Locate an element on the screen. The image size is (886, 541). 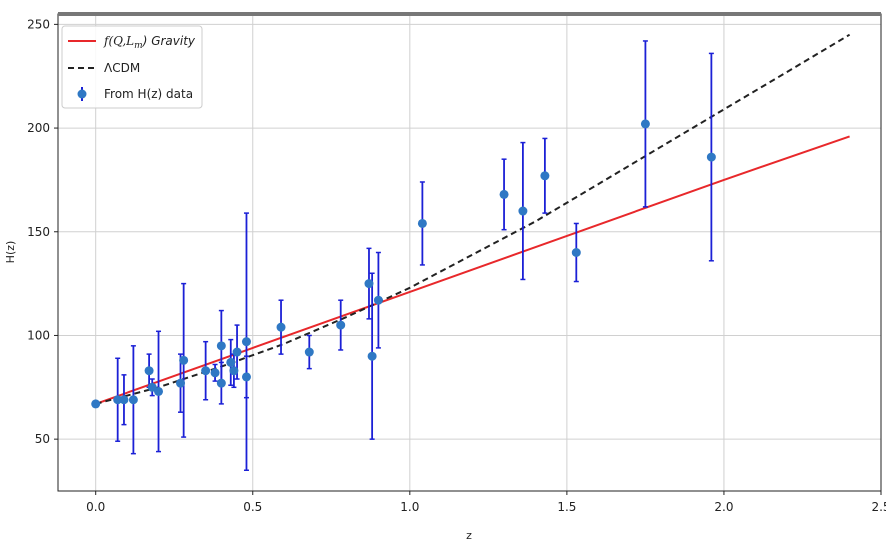
x-tick-label: 2.0 is located at coordinates (723, 507).